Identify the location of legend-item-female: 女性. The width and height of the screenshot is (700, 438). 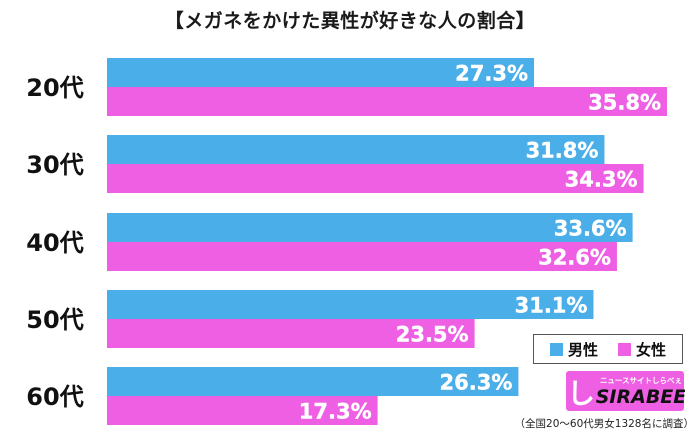
(641, 349).